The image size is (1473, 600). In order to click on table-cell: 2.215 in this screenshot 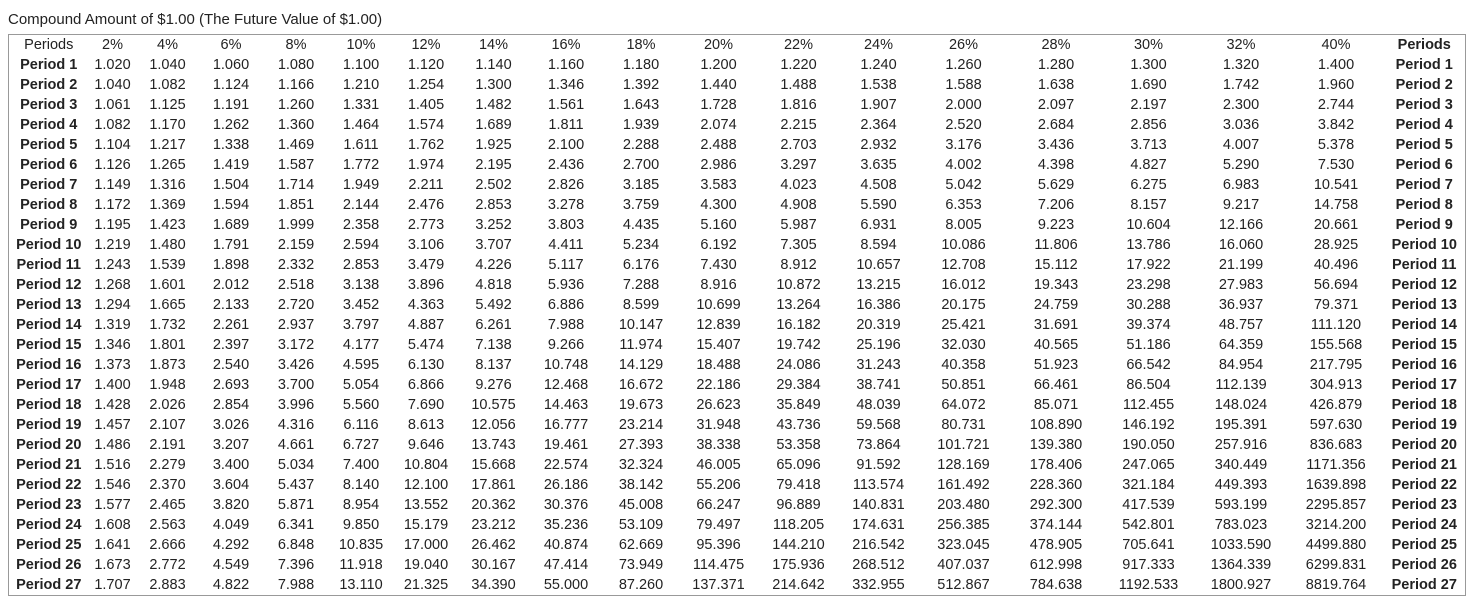, I will do `click(798, 125)`.